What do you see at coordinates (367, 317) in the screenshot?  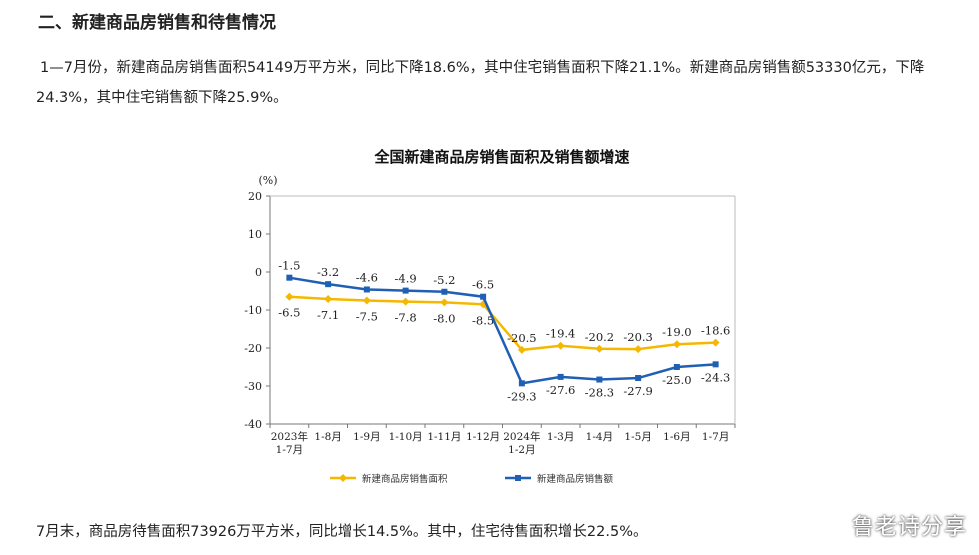 I see `data-label: -7.5` at bounding box center [367, 317].